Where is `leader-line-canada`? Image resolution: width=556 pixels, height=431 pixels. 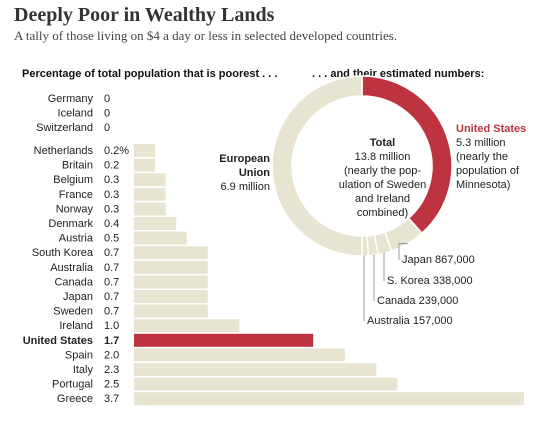
leader-line-canada is located at coordinates (374, 277).